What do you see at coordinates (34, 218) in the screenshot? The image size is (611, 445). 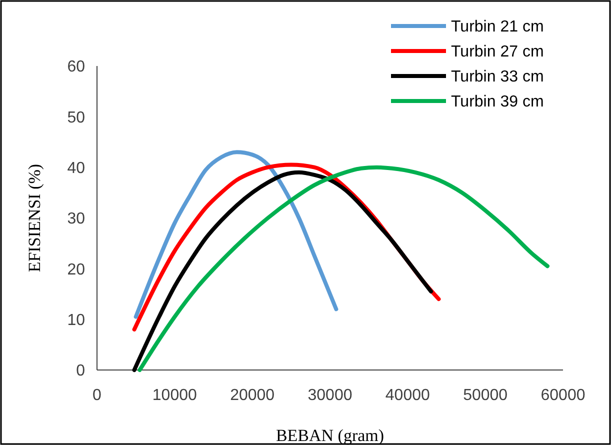 I see `y-axis-title: EFISIENSI (%)` at bounding box center [34, 218].